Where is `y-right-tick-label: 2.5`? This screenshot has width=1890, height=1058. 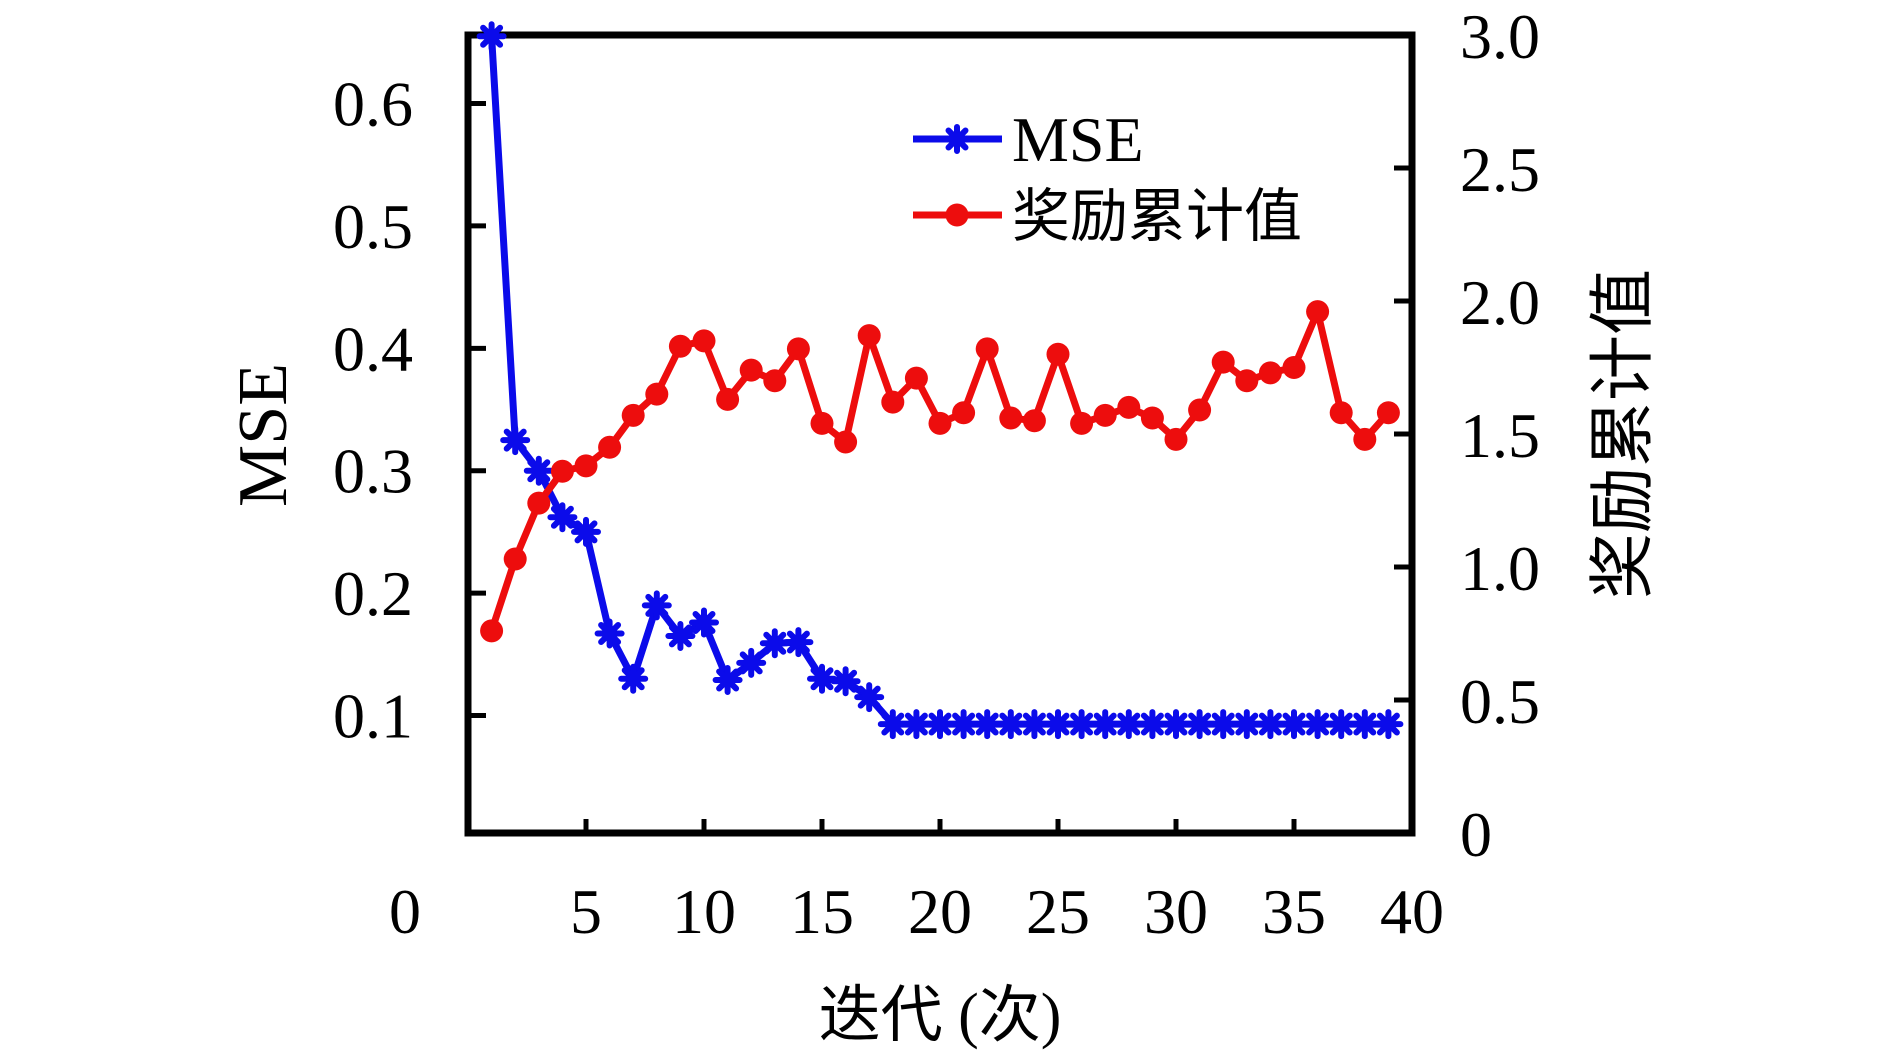 y-right-tick-label: 2.5 is located at coordinates (1500, 169).